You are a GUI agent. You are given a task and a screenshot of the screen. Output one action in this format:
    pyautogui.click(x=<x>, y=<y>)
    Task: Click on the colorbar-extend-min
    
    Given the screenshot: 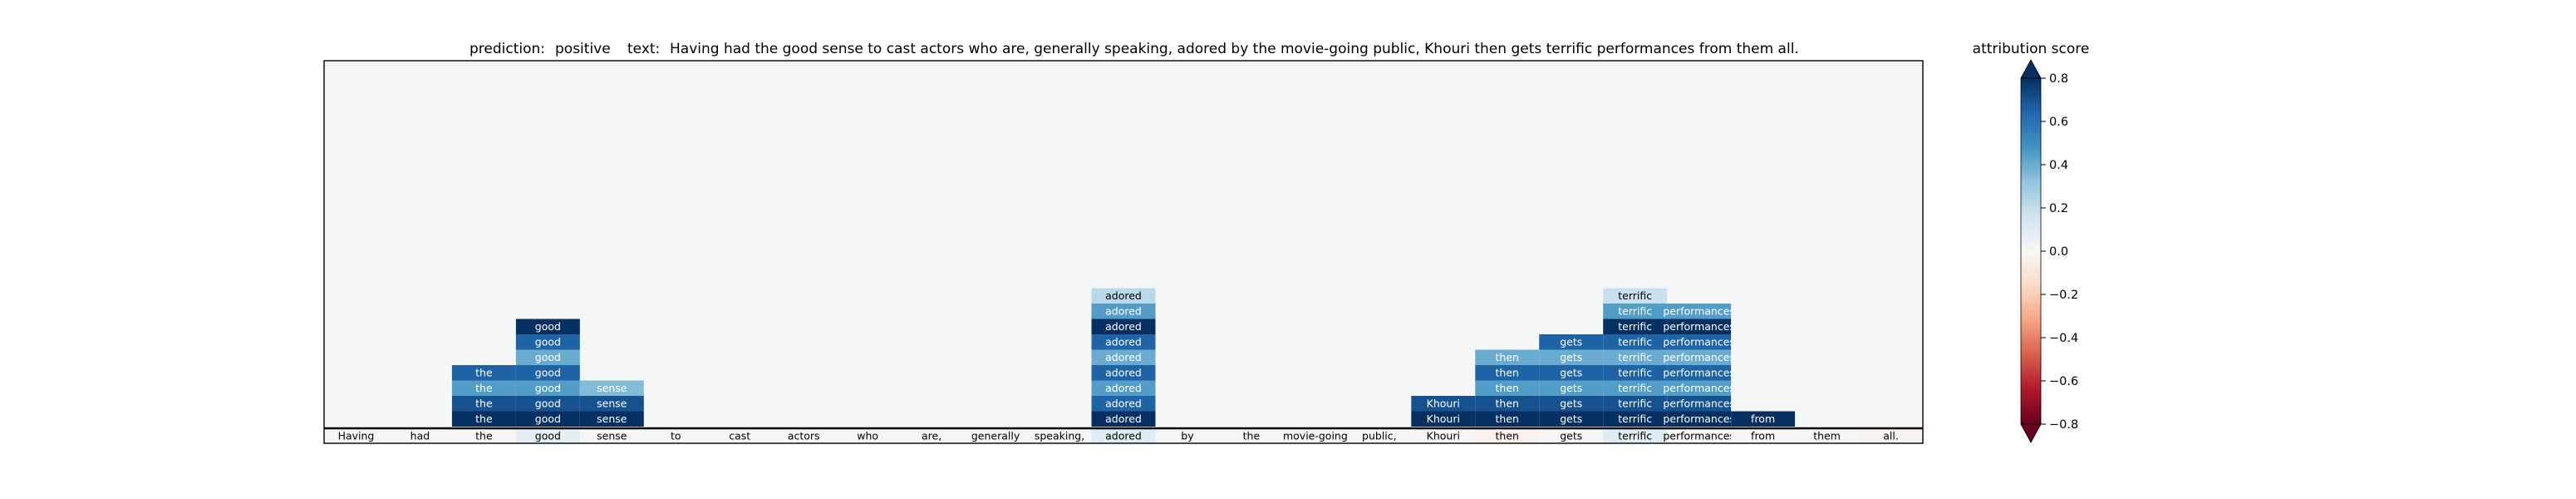 What is the action you would take?
    pyautogui.click(x=2031, y=433)
    